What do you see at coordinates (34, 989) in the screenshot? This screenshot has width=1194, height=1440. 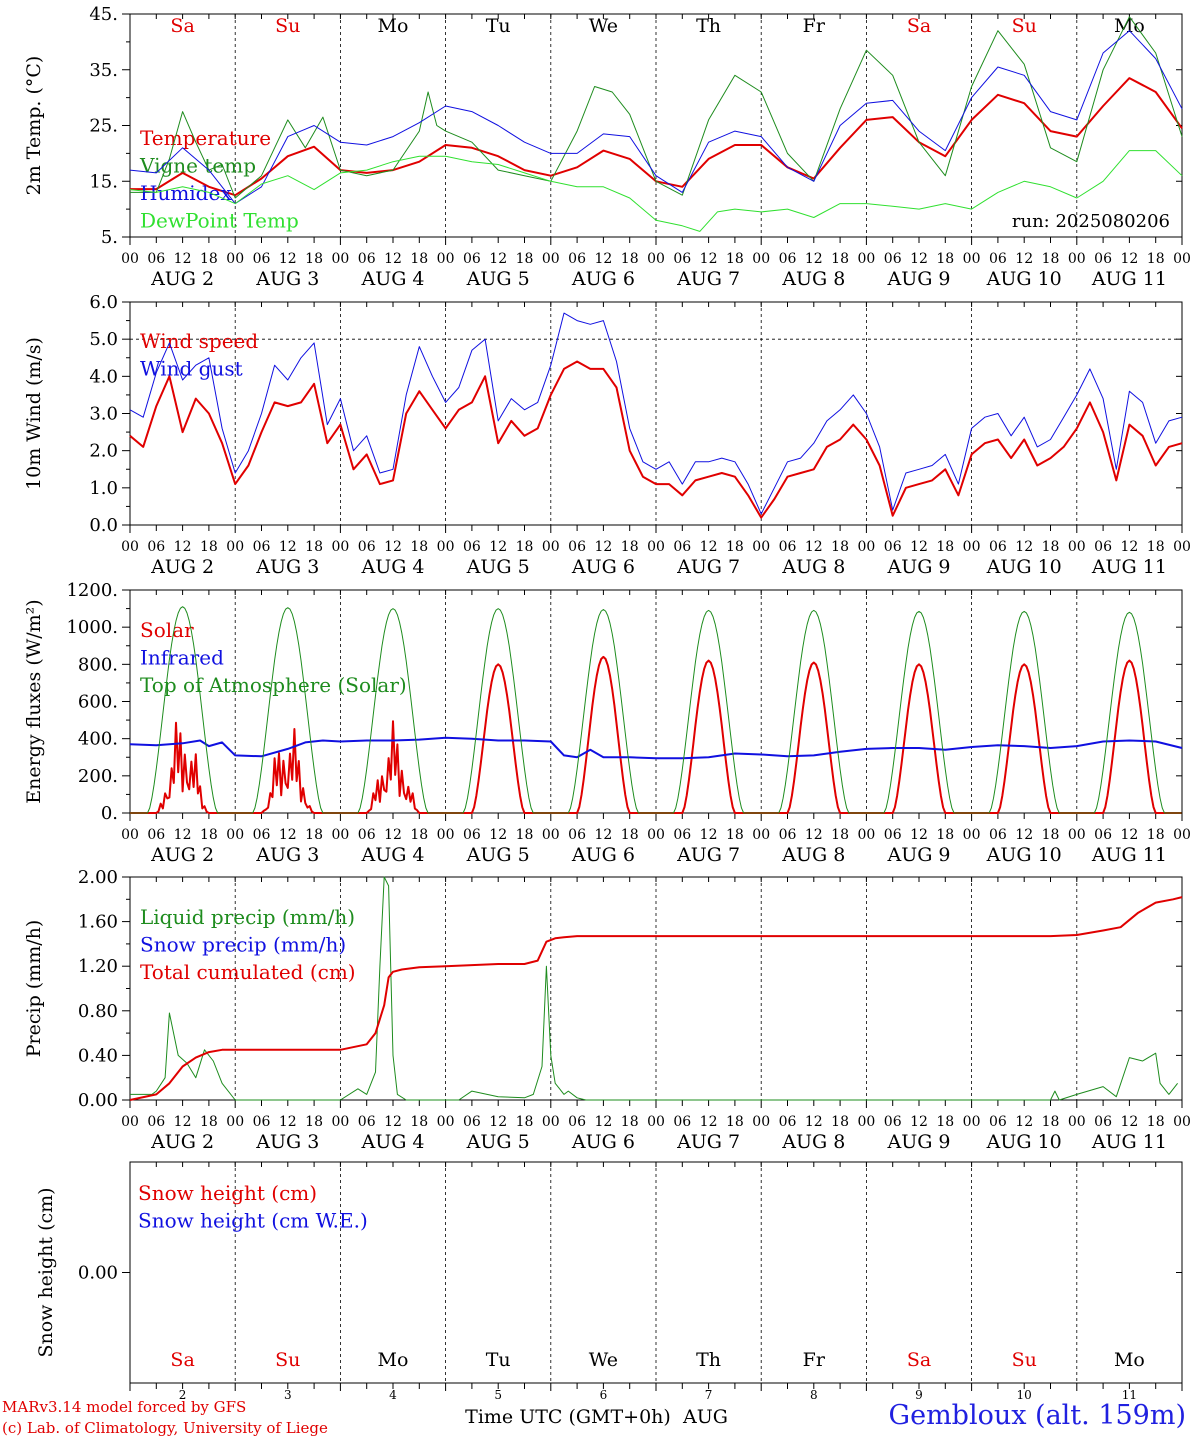 I see `y-axis-title: Precip (mm/h)` at bounding box center [34, 989].